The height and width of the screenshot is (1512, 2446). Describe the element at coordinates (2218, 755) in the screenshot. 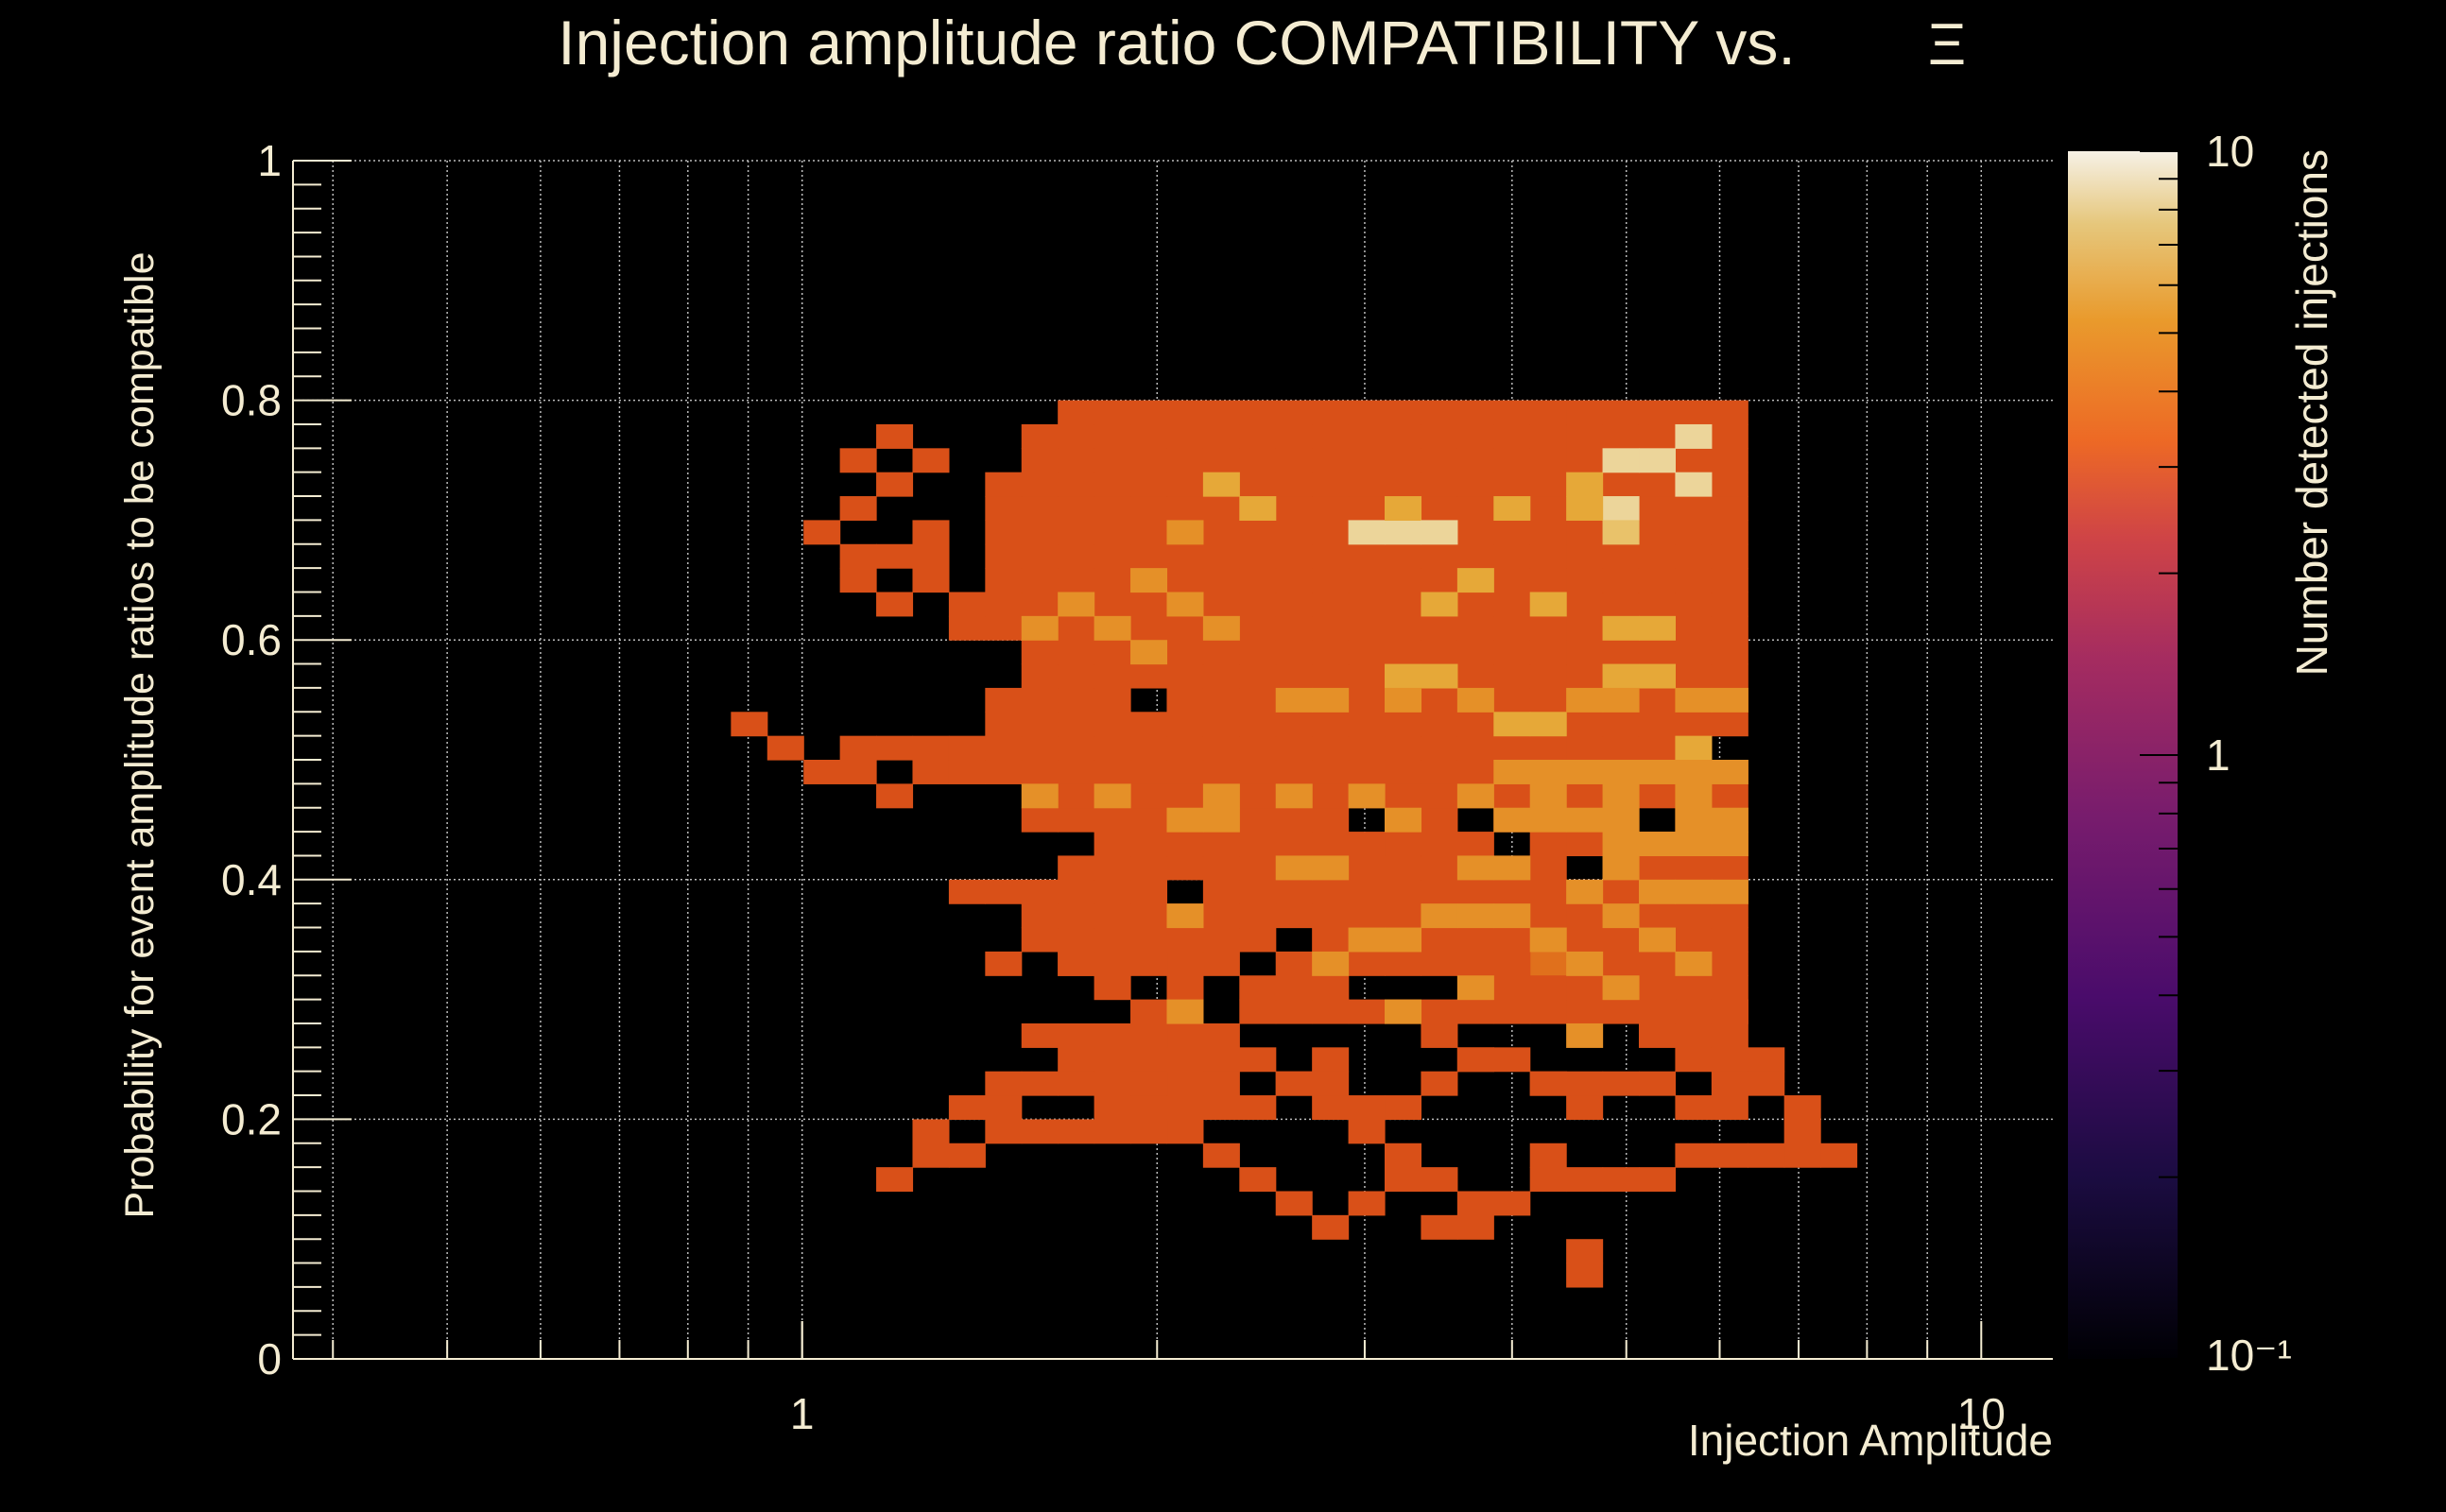

I see `colorbar-tick-label: 1` at that location.